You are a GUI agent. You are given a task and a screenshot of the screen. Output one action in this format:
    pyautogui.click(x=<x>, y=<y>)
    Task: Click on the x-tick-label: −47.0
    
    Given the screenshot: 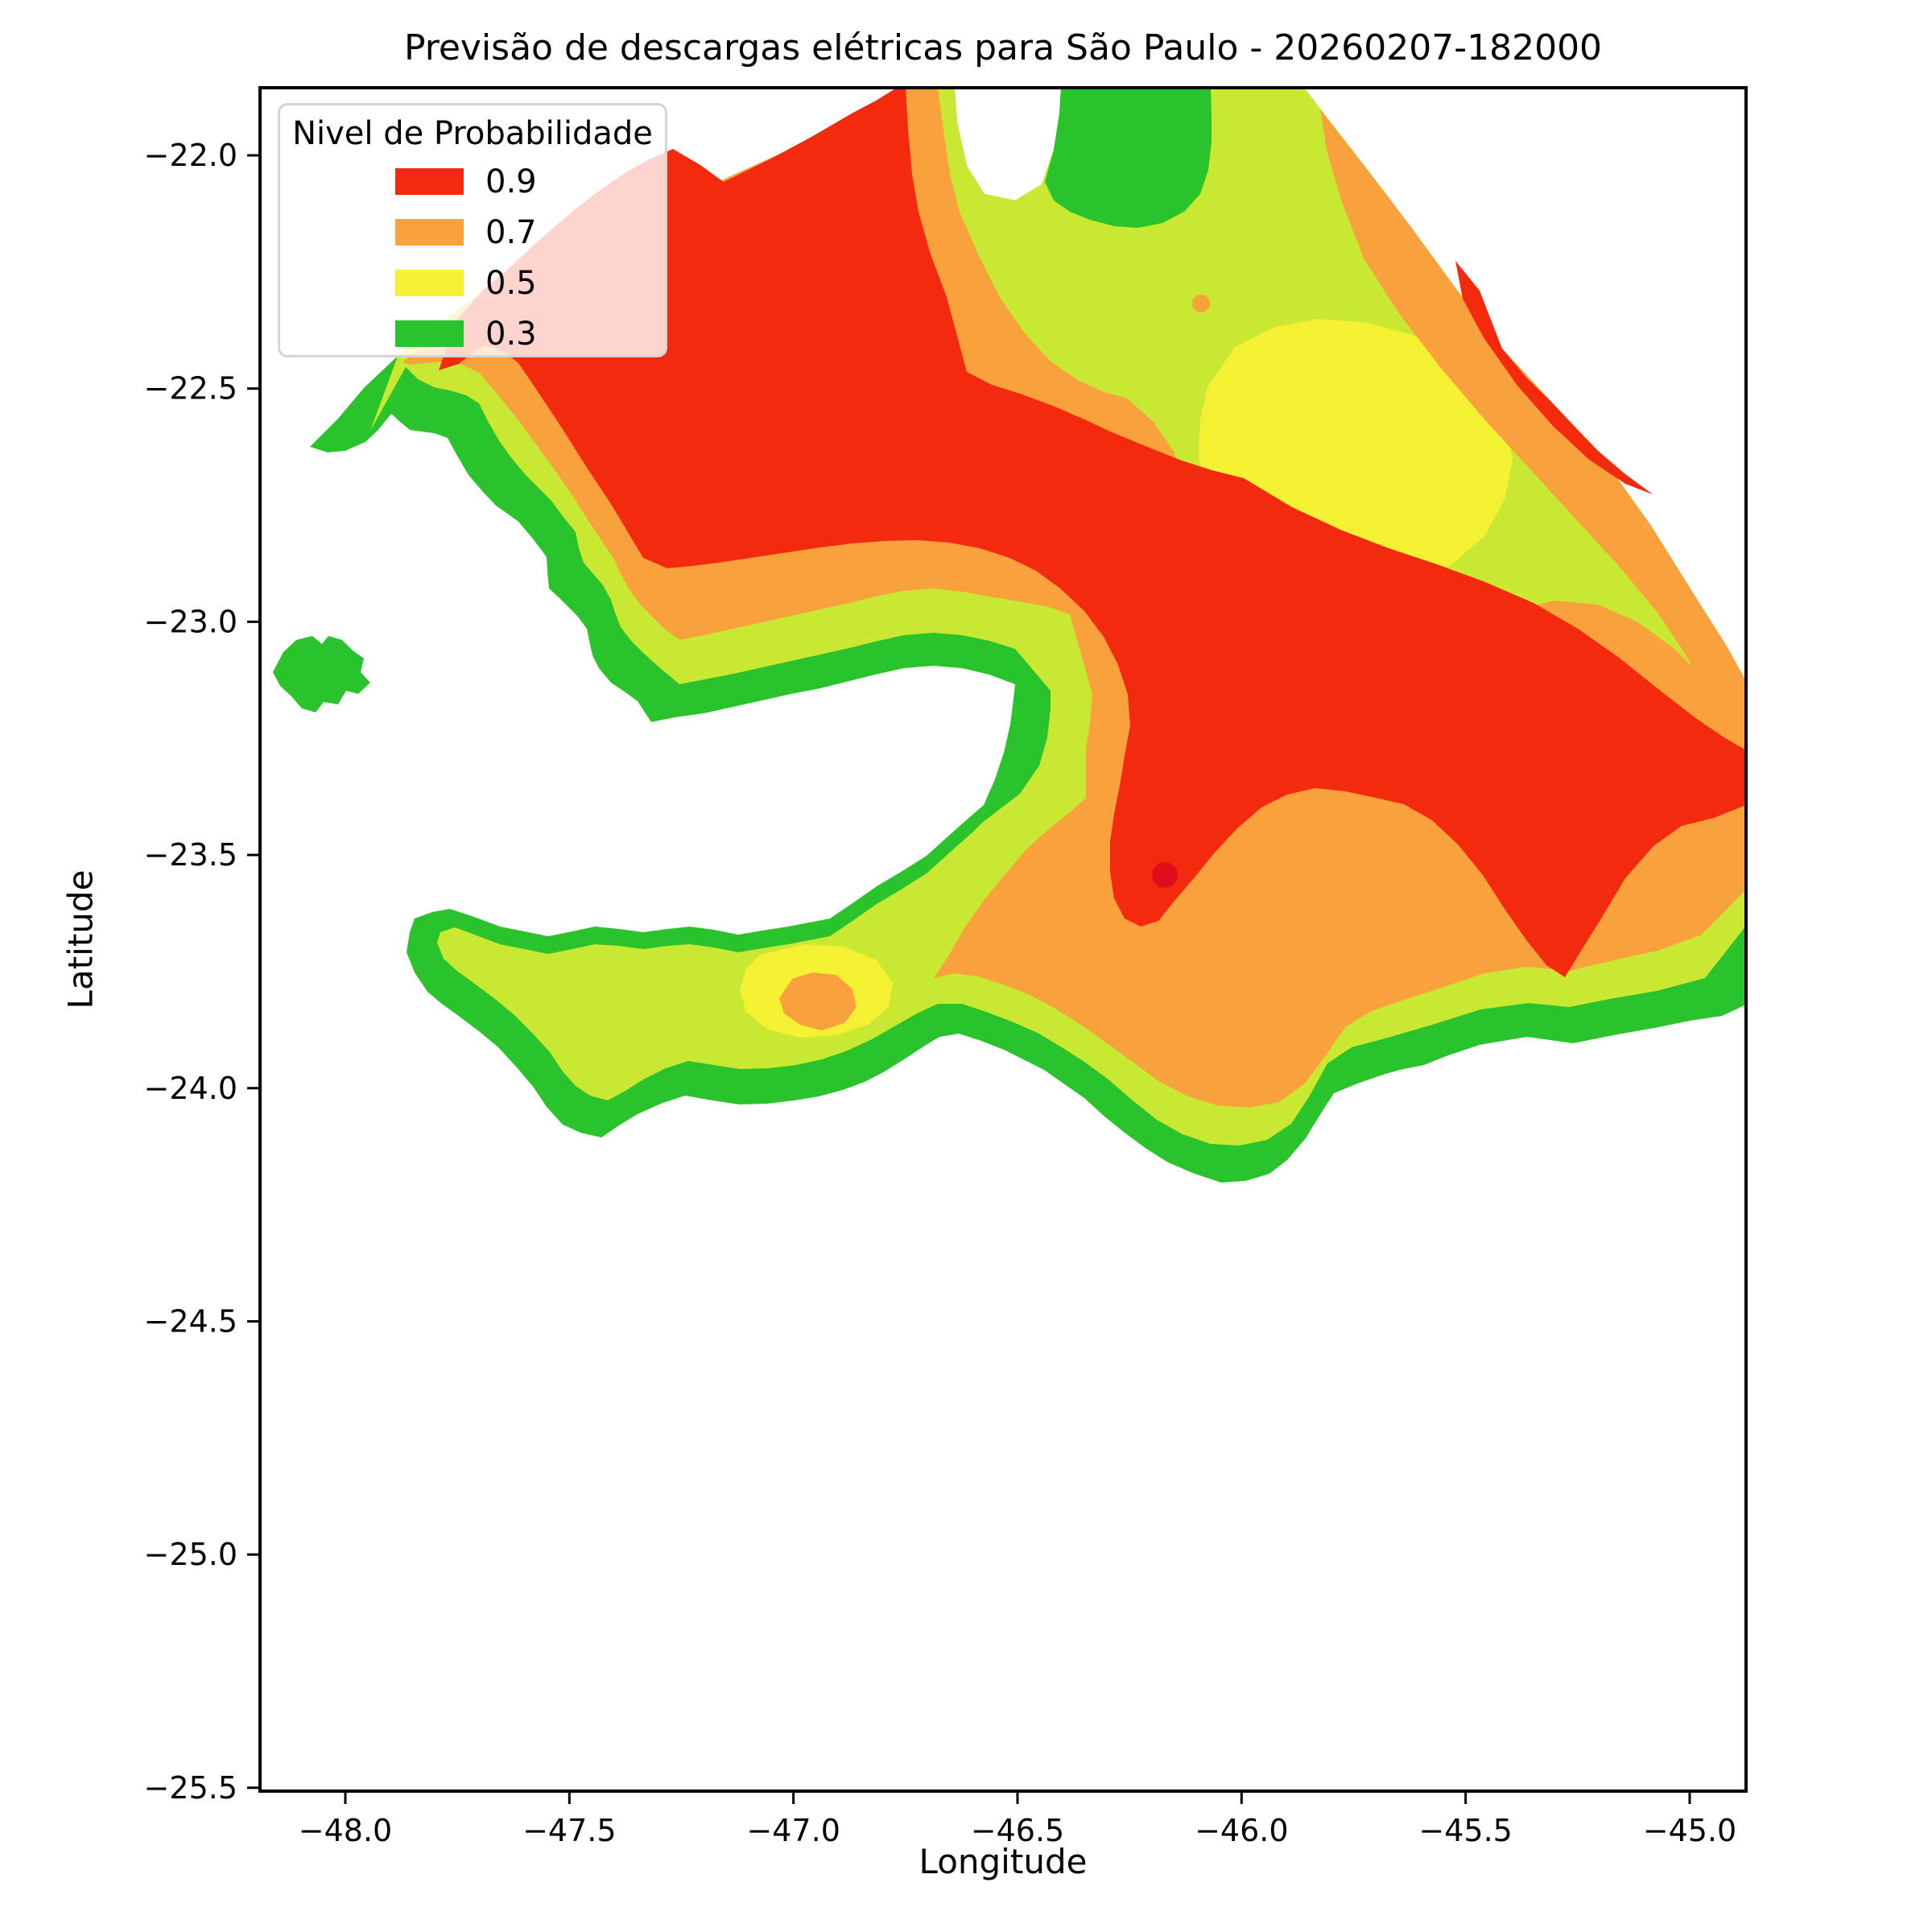 What is the action you would take?
    pyautogui.click(x=793, y=1830)
    